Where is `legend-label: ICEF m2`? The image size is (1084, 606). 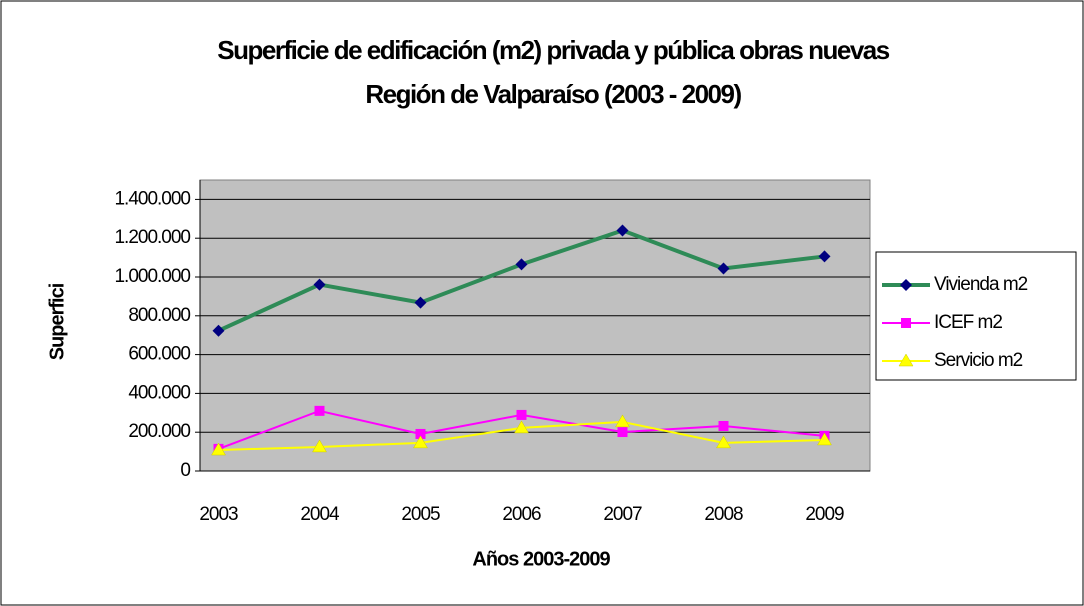 legend-label: ICEF m2 is located at coordinates (968, 322).